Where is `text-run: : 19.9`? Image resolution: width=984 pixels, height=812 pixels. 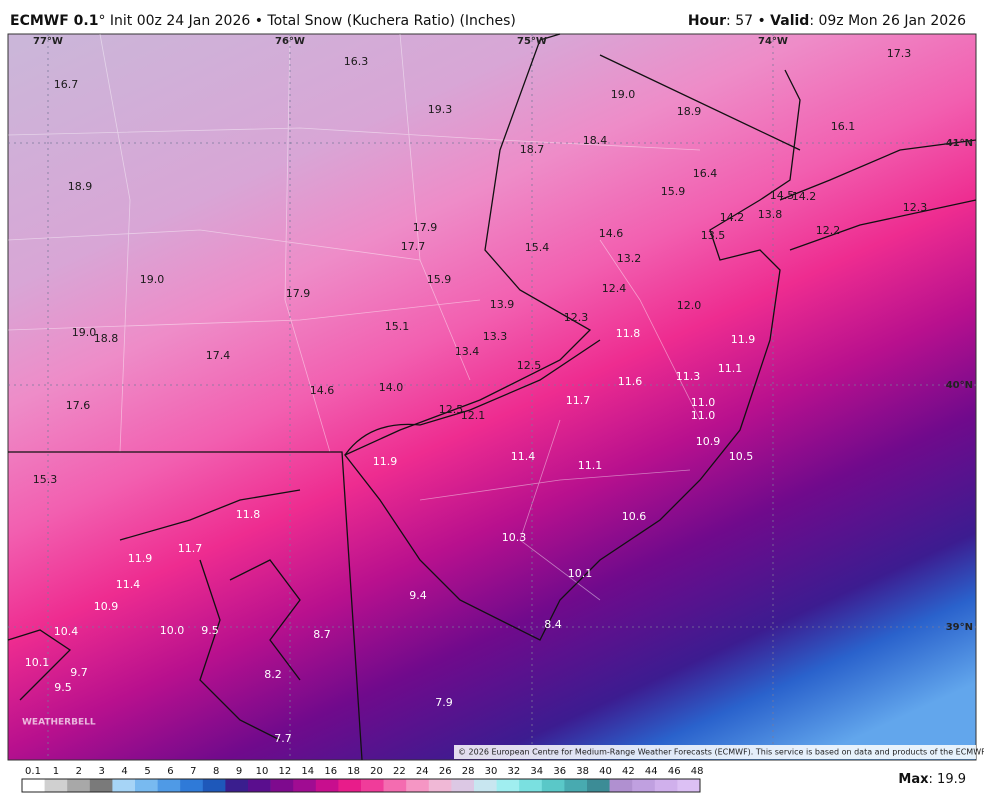 text-run: : 19.9 is located at coordinates (947, 779).